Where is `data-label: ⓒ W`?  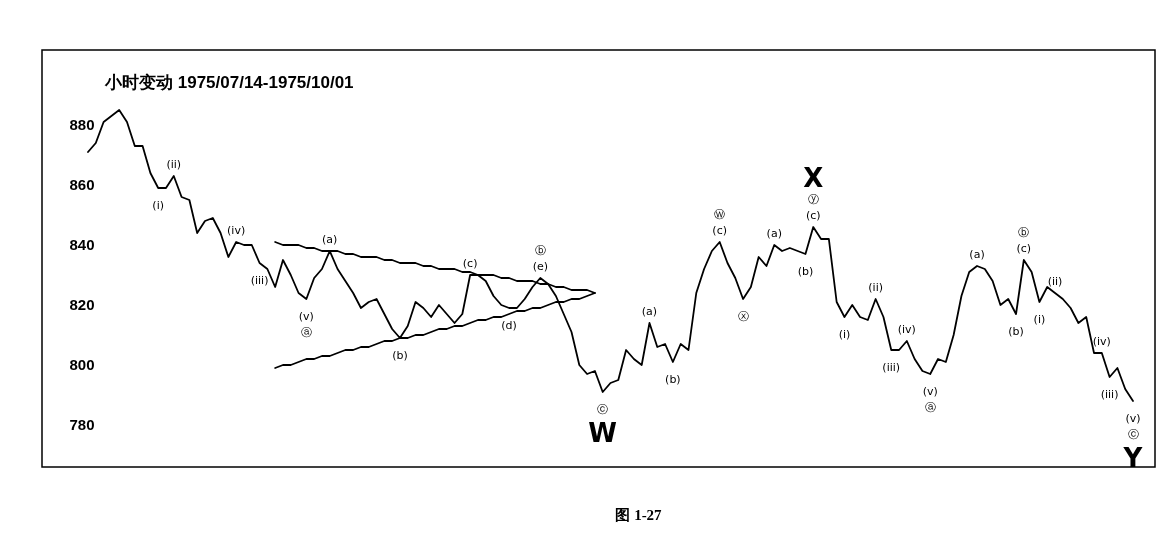 data-label: ⓒ W is located at coordinates (603, 425).